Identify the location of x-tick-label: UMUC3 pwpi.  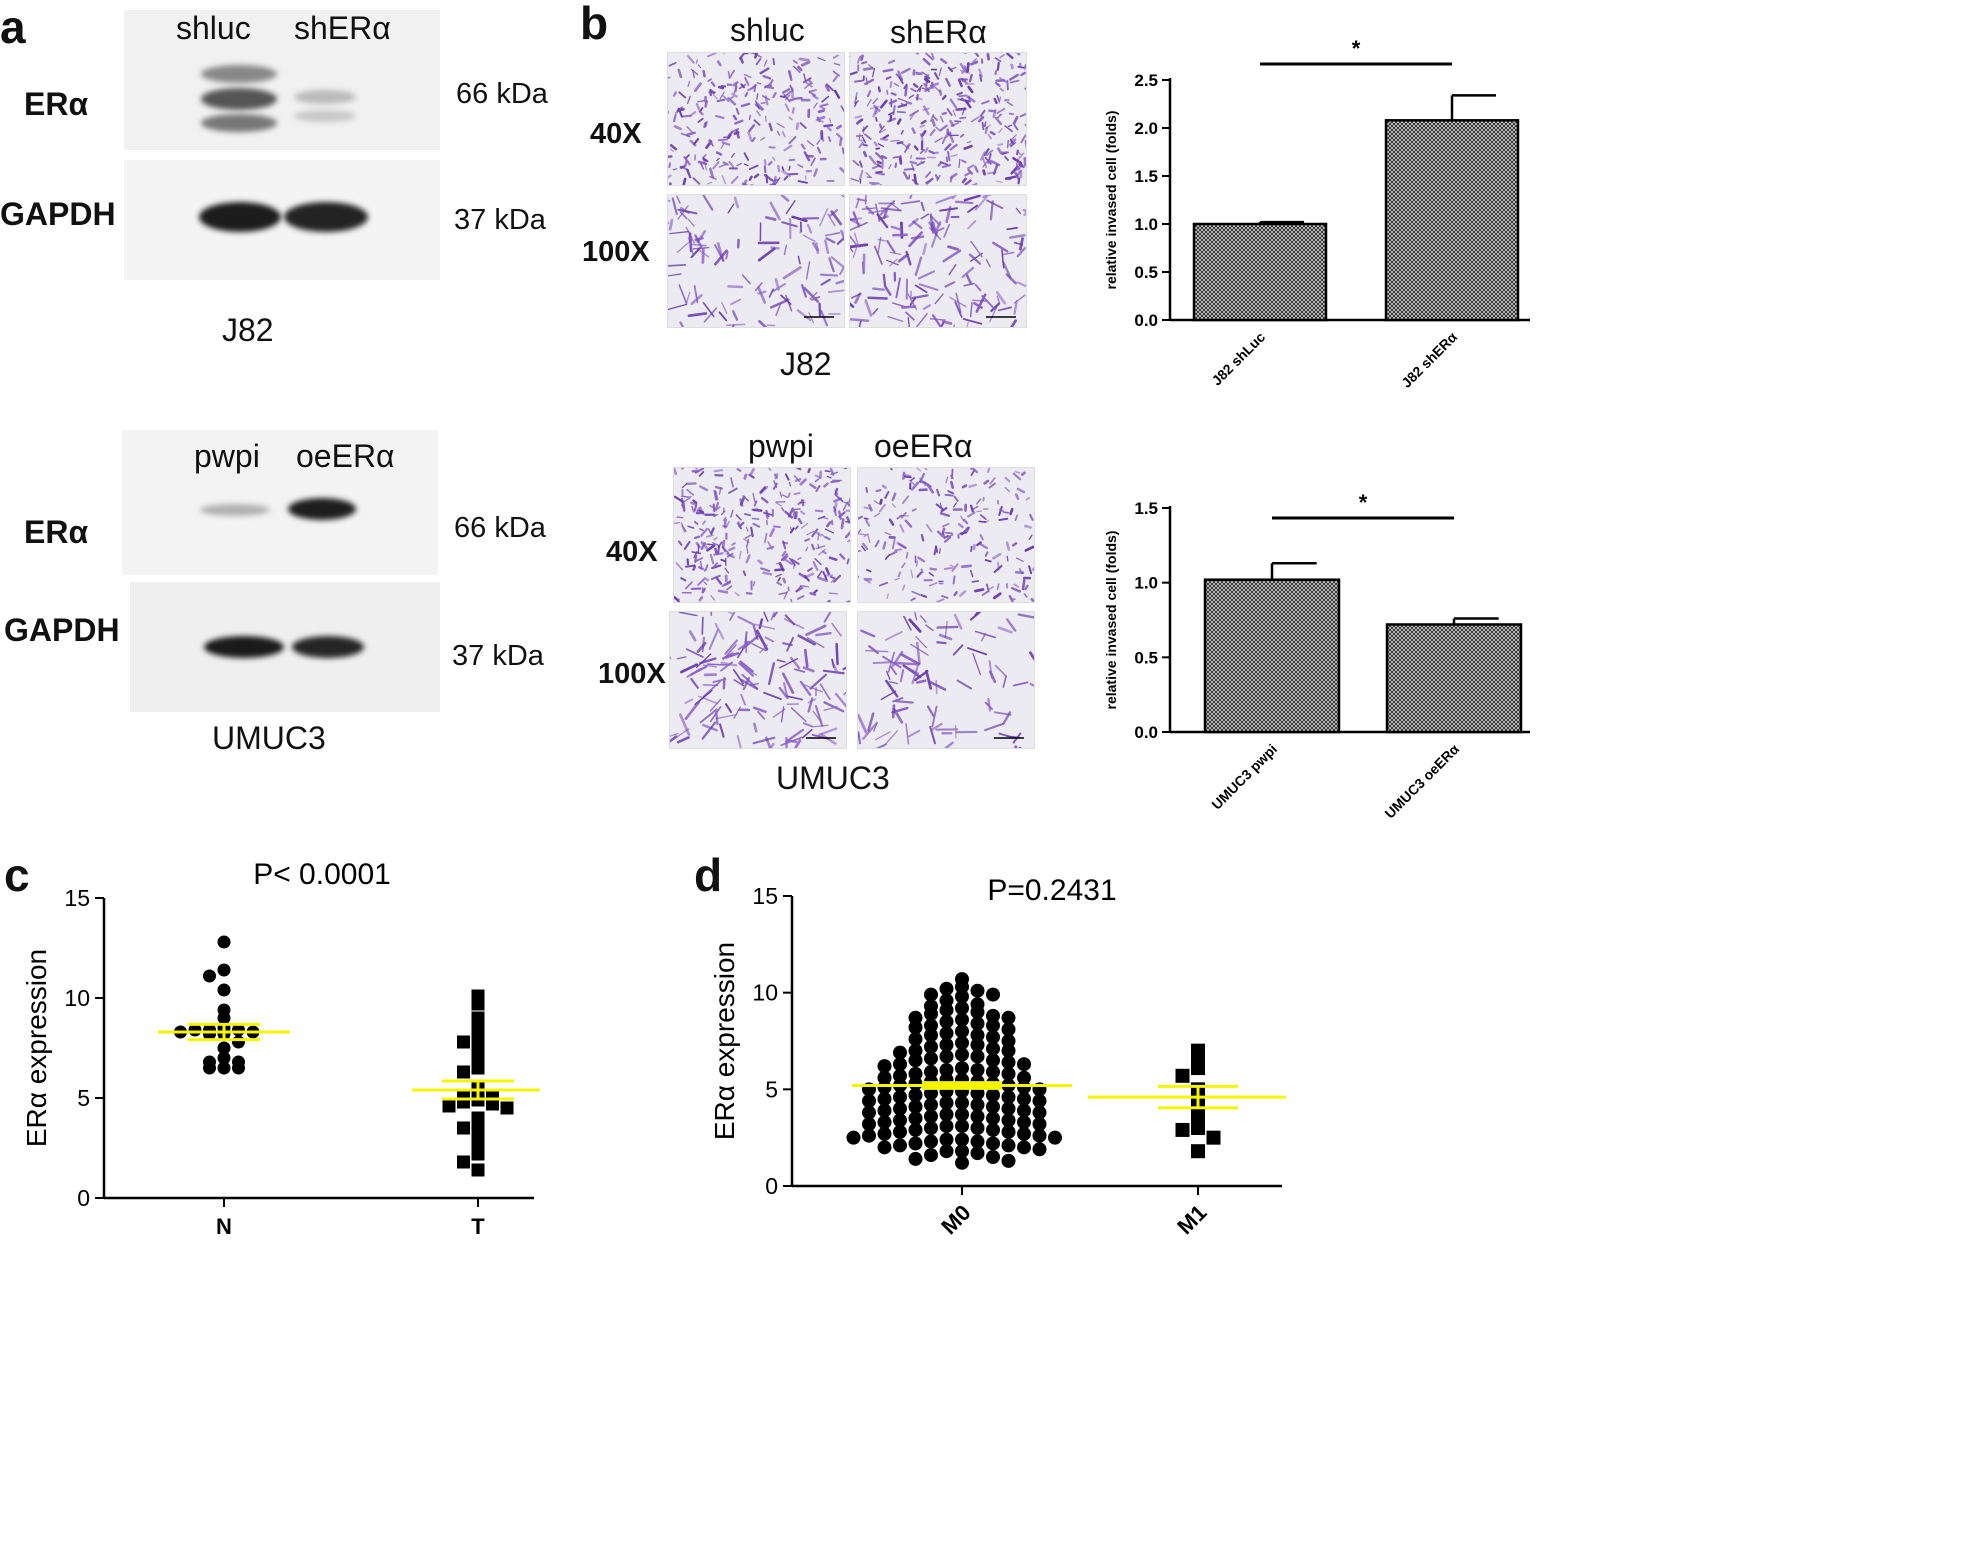
(1244, 777).